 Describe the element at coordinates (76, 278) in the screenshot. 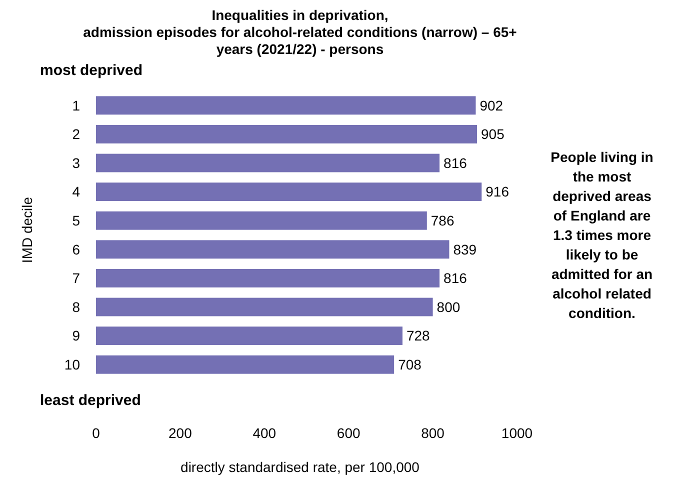

I see `y-tick-label: 7` at that location.